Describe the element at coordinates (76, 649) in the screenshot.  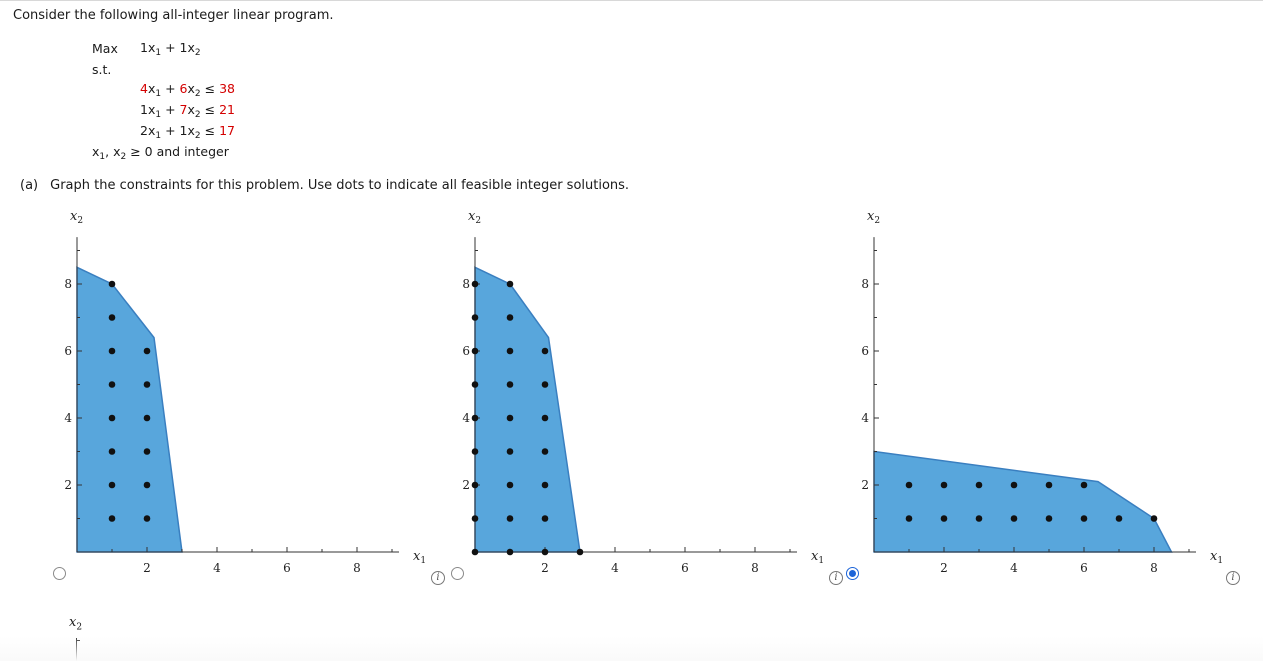
I see `next-graph-y-axis` at that location.